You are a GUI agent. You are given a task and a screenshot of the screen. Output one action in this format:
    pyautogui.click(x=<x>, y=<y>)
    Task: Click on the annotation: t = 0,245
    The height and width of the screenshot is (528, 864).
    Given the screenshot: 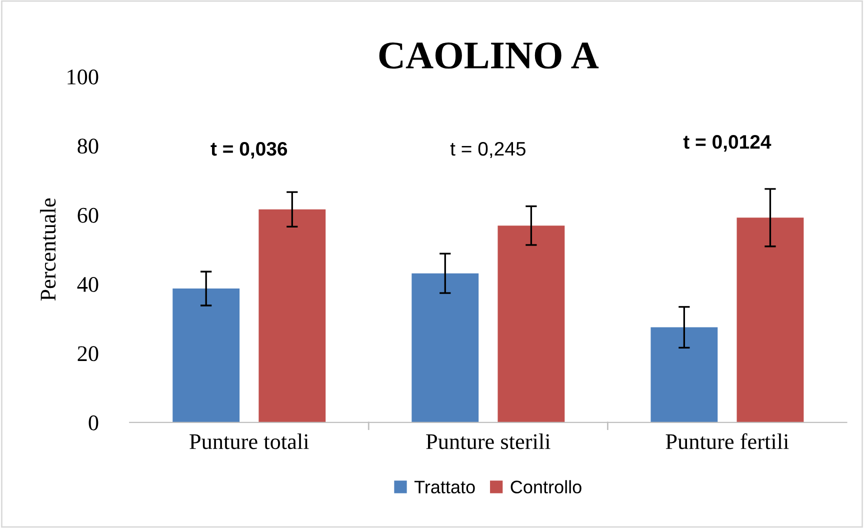 What is the action you would take?
    pyautogui.click(x=488, y=150)
    